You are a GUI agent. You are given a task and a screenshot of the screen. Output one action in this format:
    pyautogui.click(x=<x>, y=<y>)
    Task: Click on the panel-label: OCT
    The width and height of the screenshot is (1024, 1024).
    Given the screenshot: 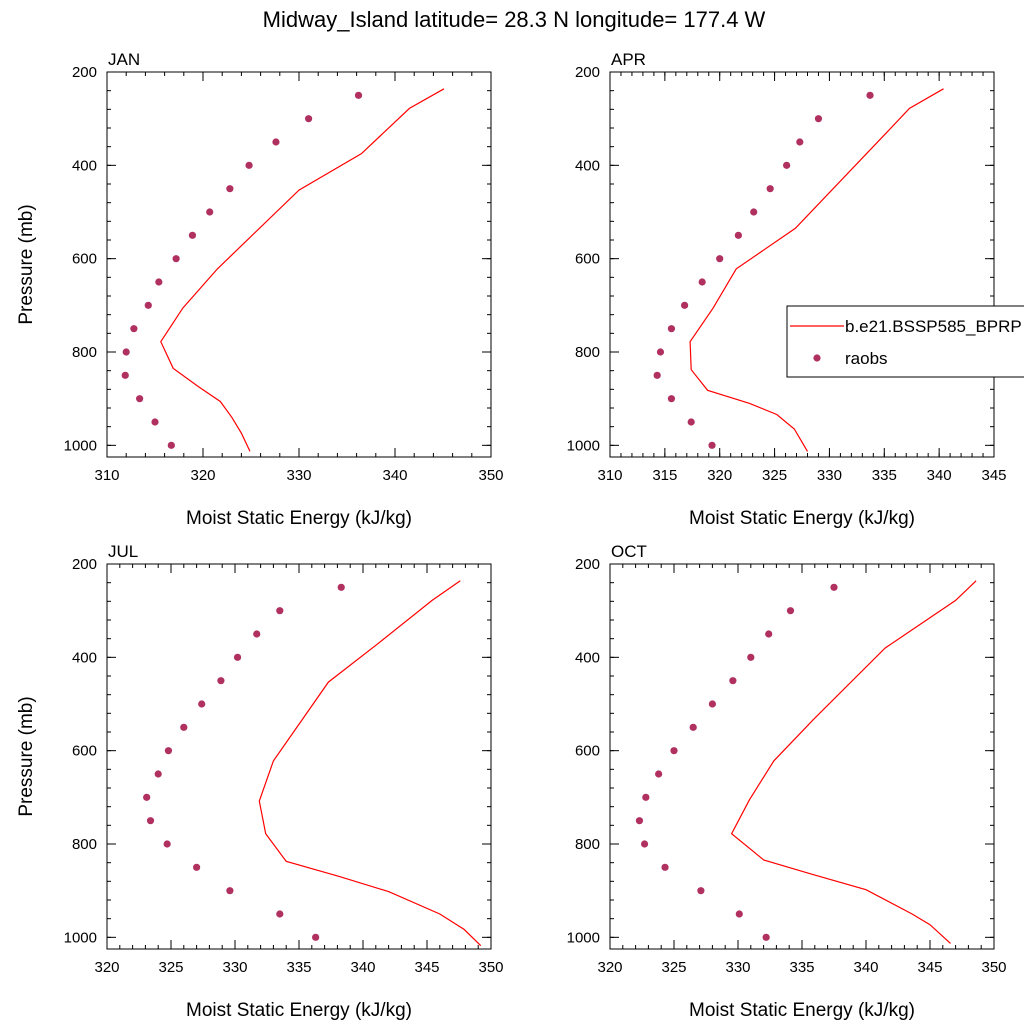 What is the action you would take?
    pyautogui.click(x=629, y=551)
    